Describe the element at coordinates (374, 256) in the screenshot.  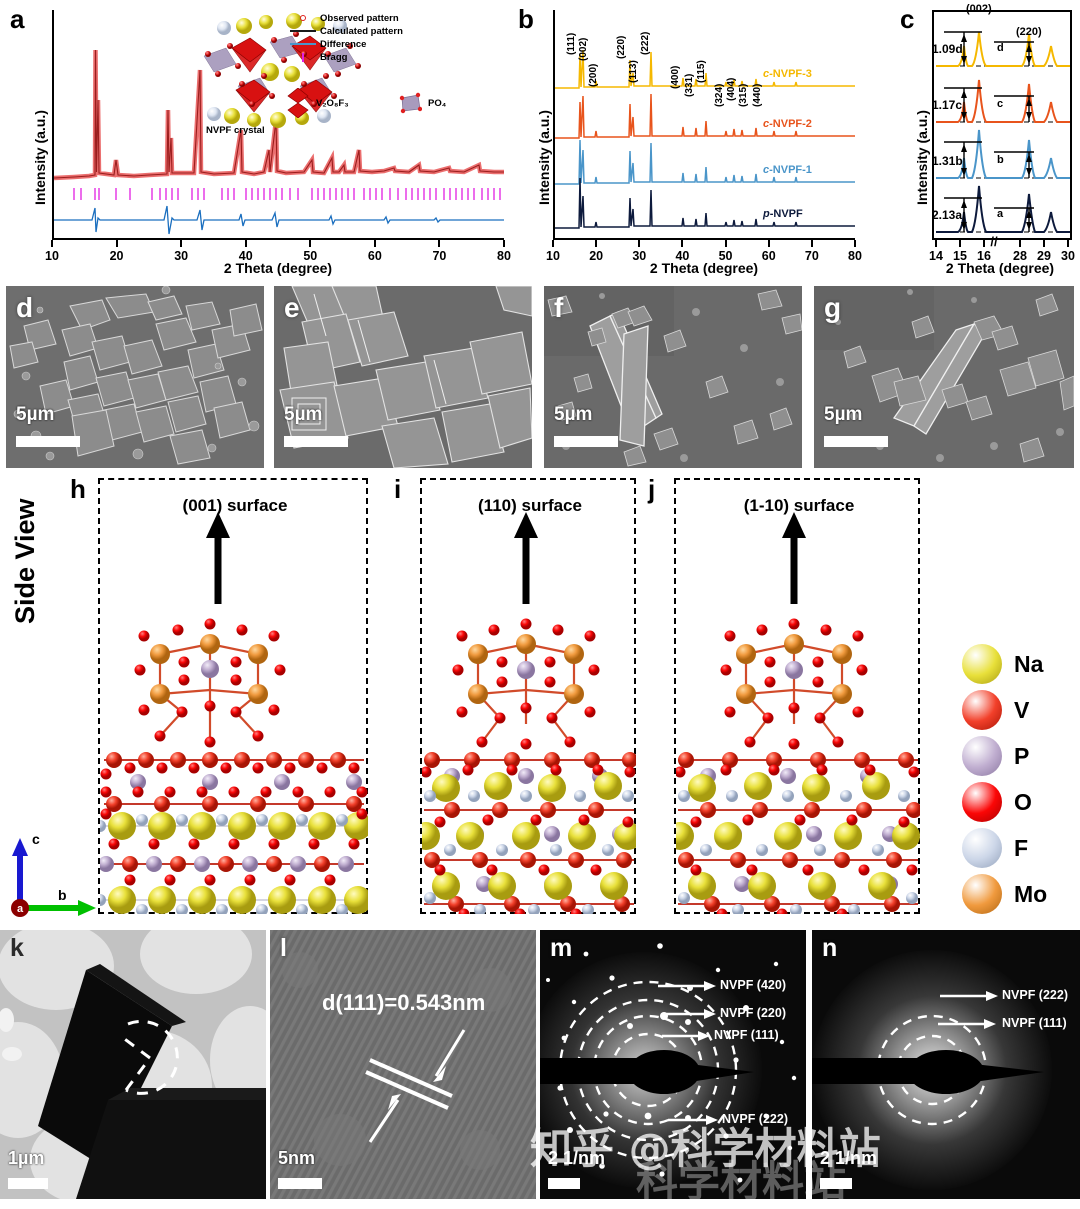
I see `panel-a-x-ticklabel: 60` at that location.